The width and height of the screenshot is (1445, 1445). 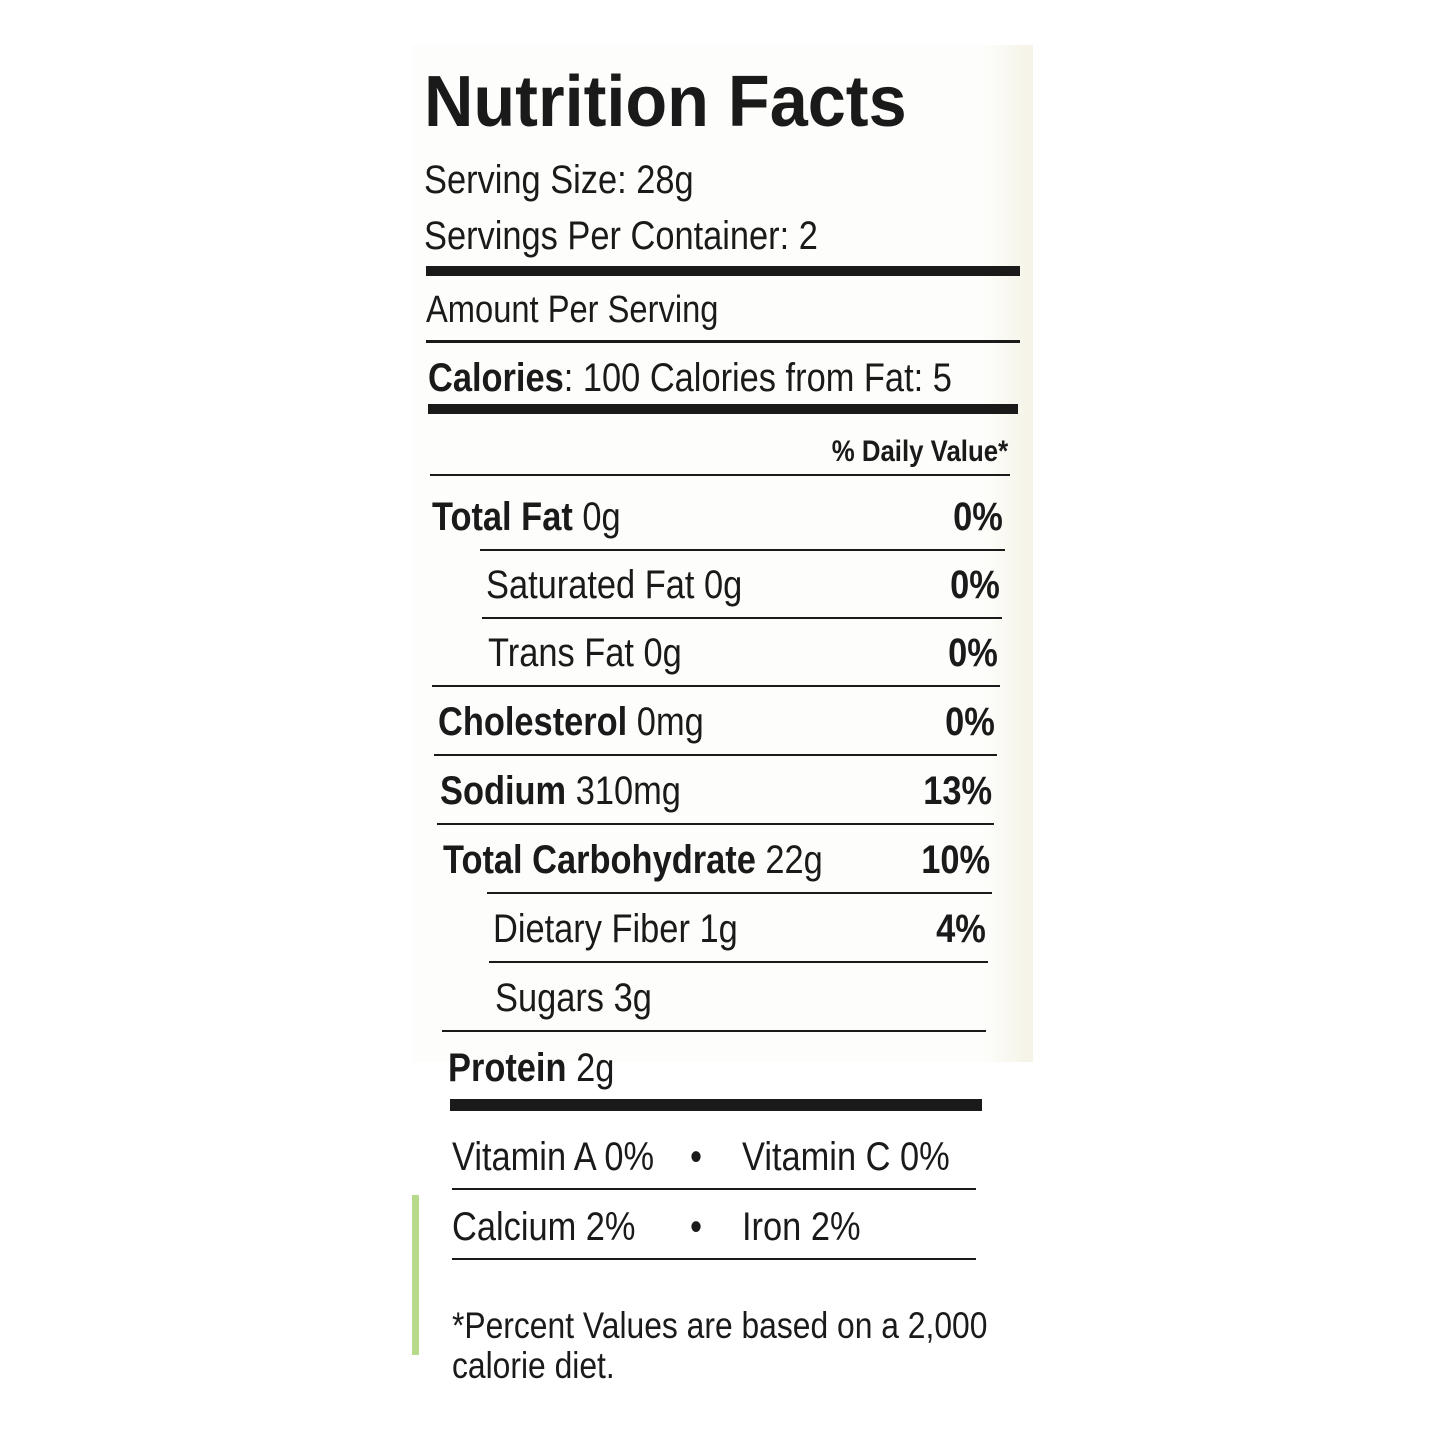 I want to click on nutrient-row: Saturated Fat 0g, so click(x=614, y=585).